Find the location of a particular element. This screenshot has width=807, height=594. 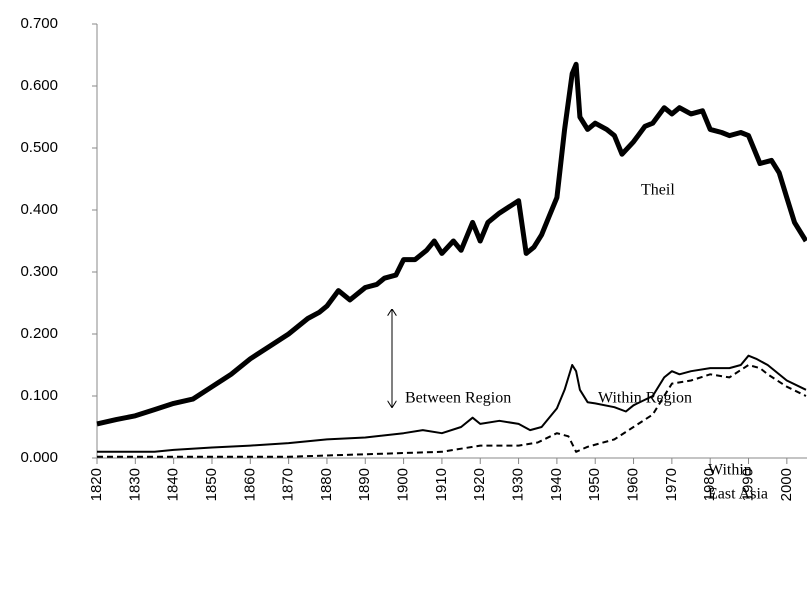

y-tick-label: 0.000 is located at coordinates (39, 457).